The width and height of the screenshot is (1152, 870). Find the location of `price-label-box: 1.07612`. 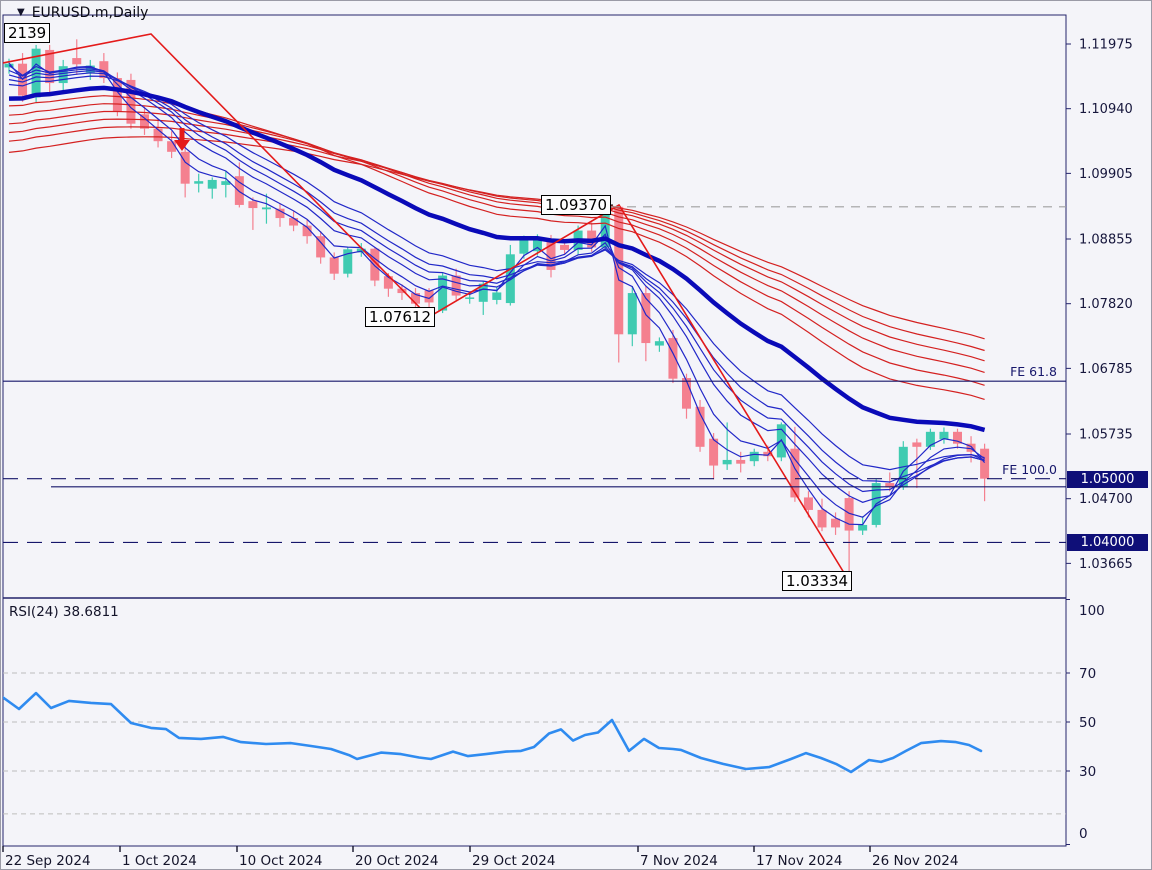

price-label-box: 1.07612 is located at coordinates (400, 317).